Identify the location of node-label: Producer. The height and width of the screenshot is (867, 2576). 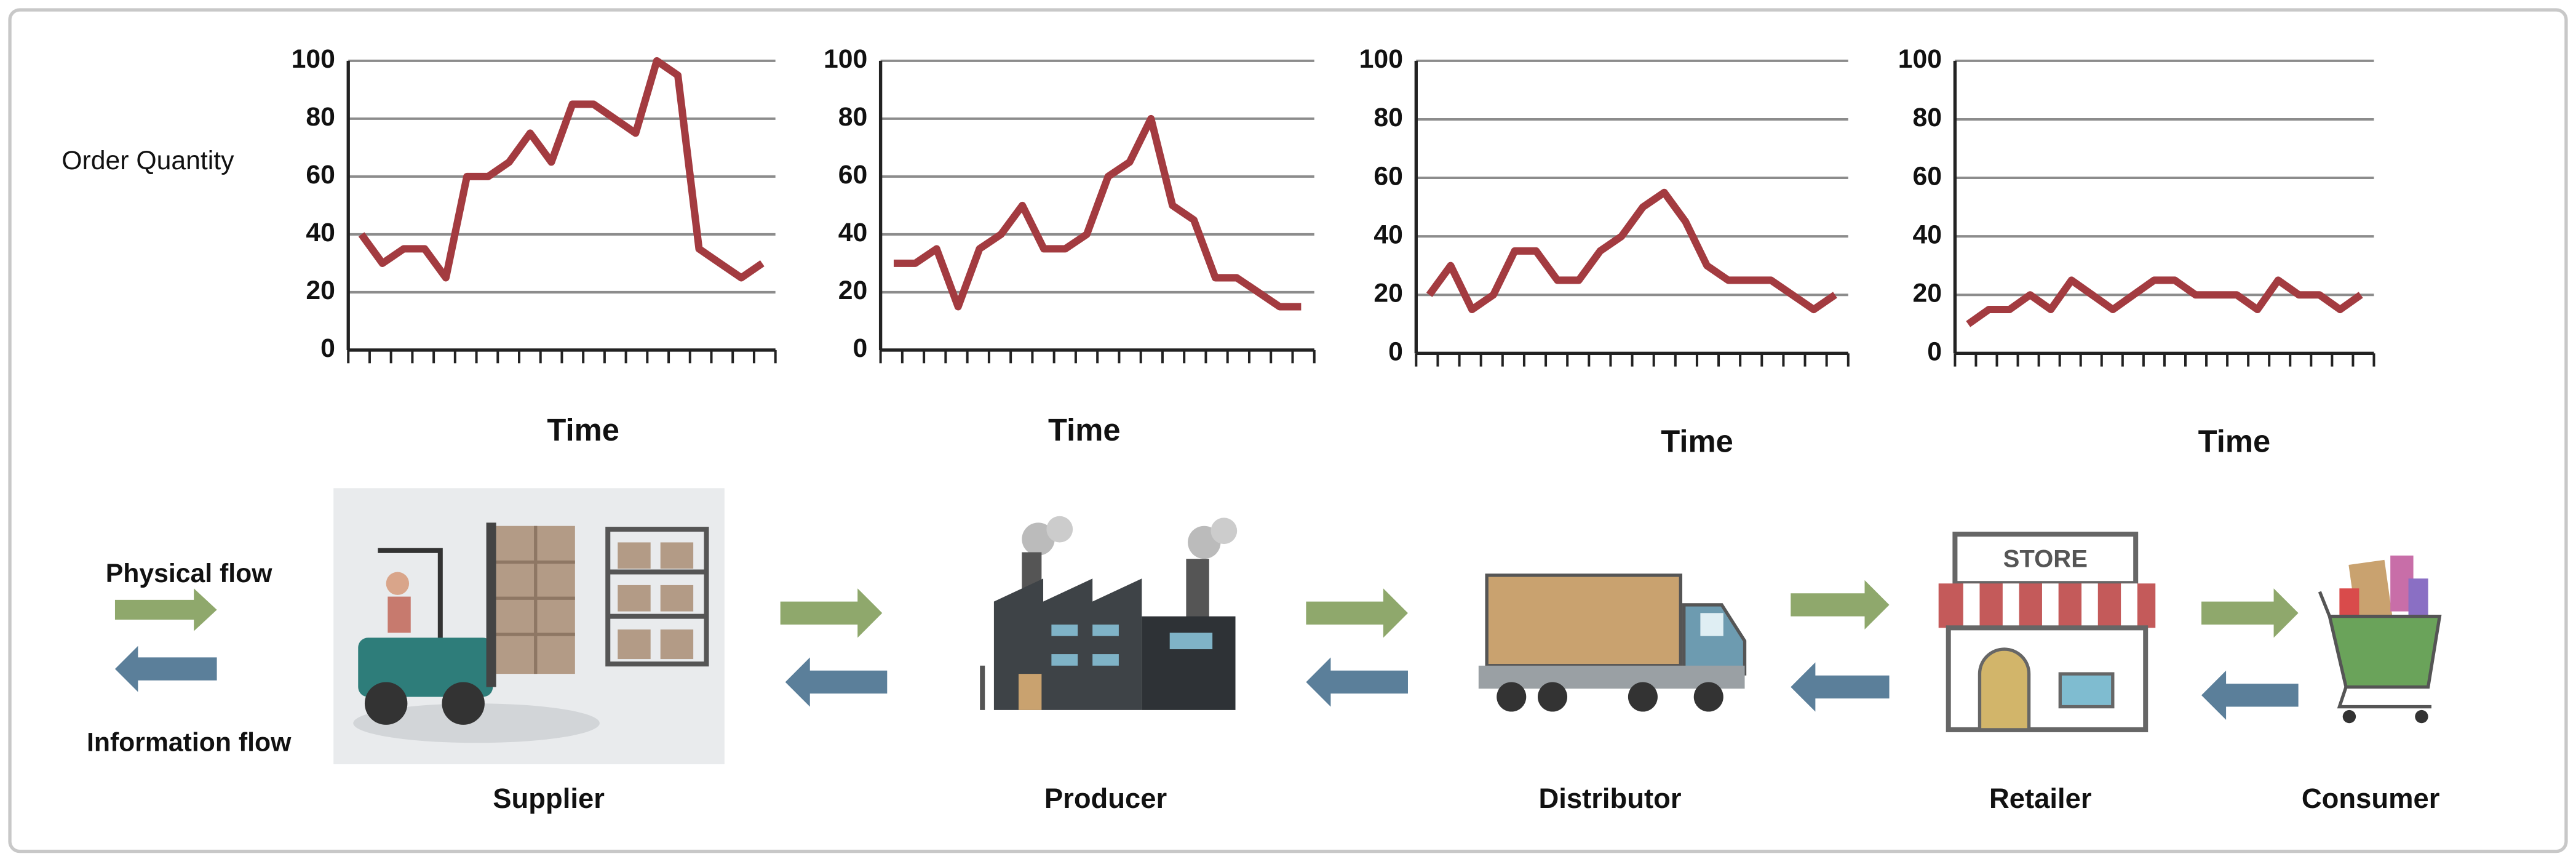
(1105, 798).